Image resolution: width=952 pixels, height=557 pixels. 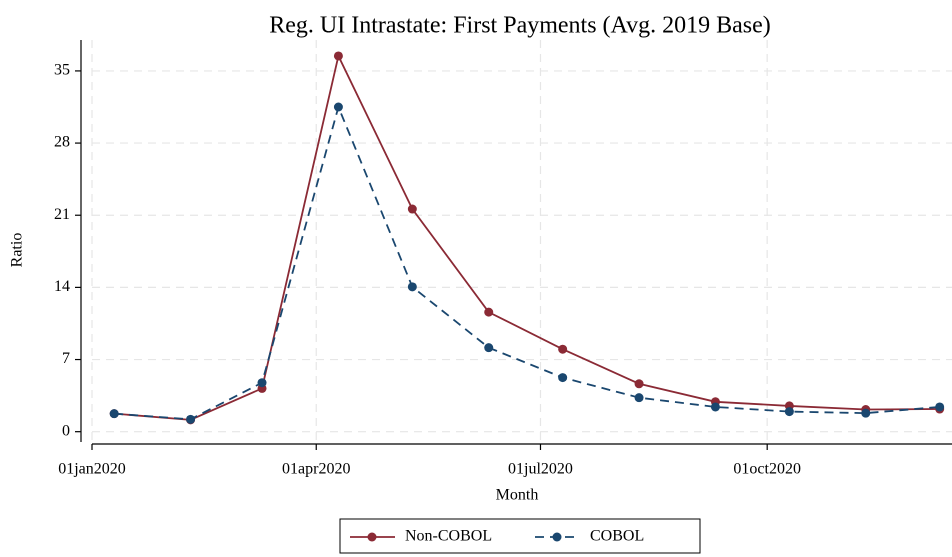 I want to click on x-tick-label: 01oct2020, so click(x=767, y=469).